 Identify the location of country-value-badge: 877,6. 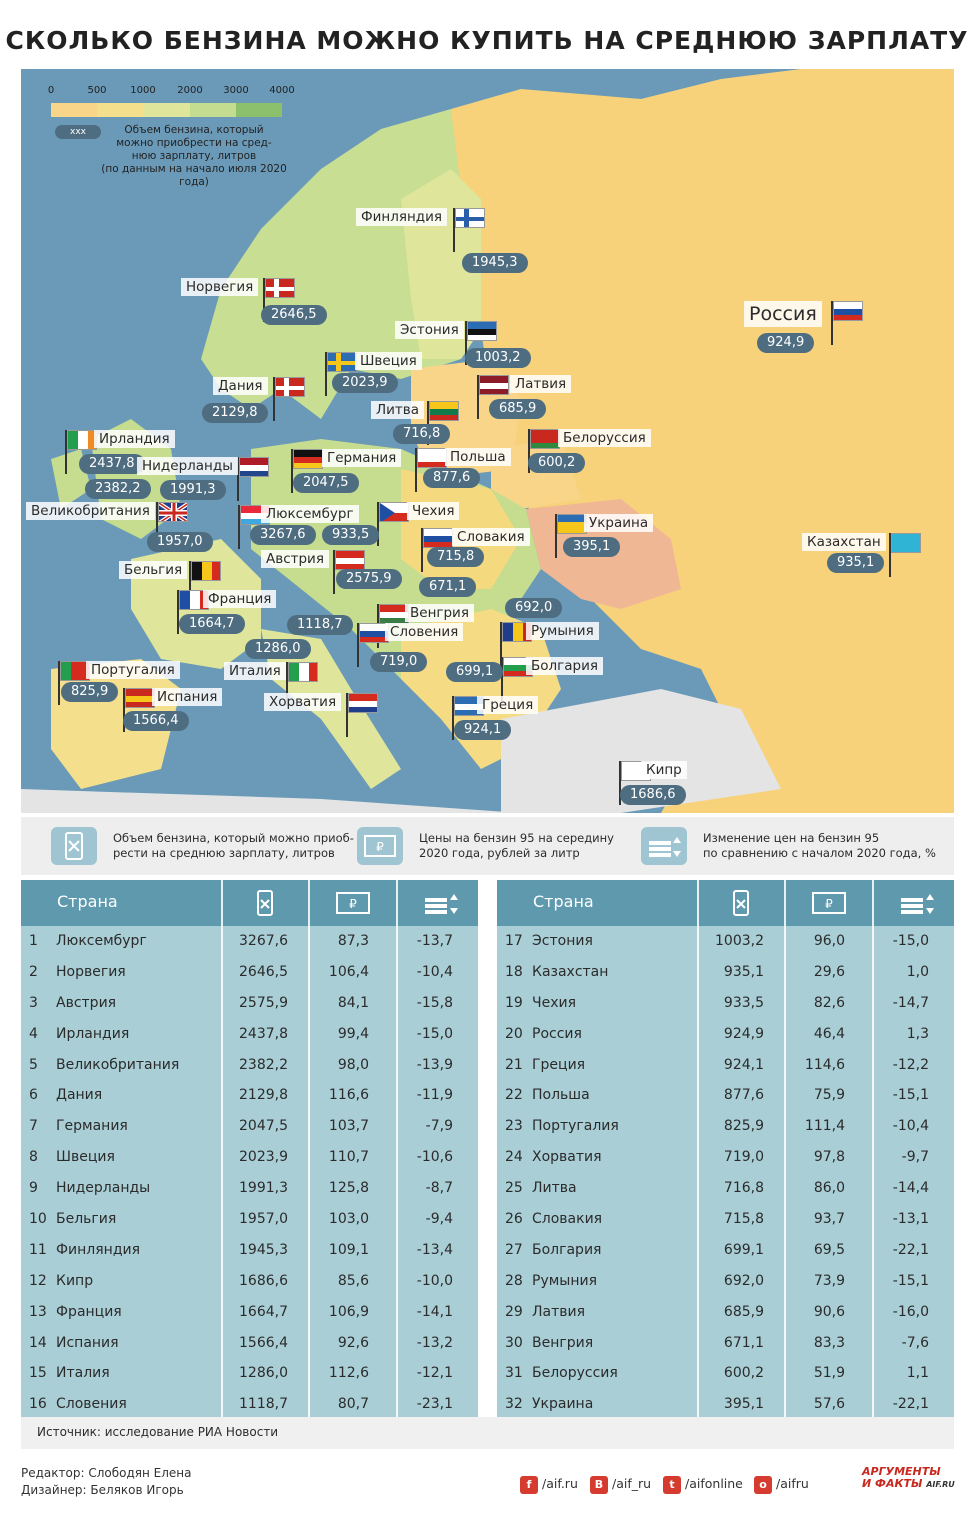
(452, 478).